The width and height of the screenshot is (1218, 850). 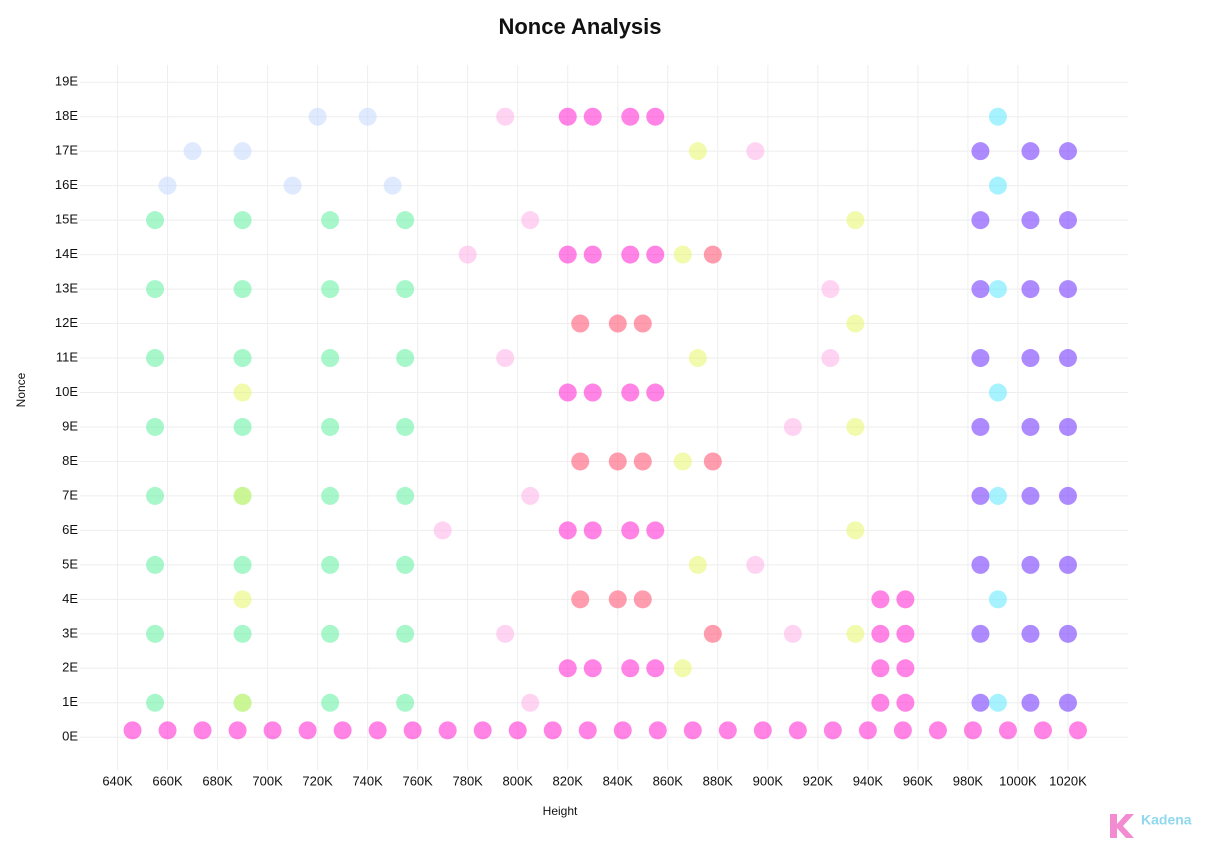 What do you see at coordinates (818, 780) in the screenshot?
I see `x-tick-label: 920K` at bounding box center [818, 780].